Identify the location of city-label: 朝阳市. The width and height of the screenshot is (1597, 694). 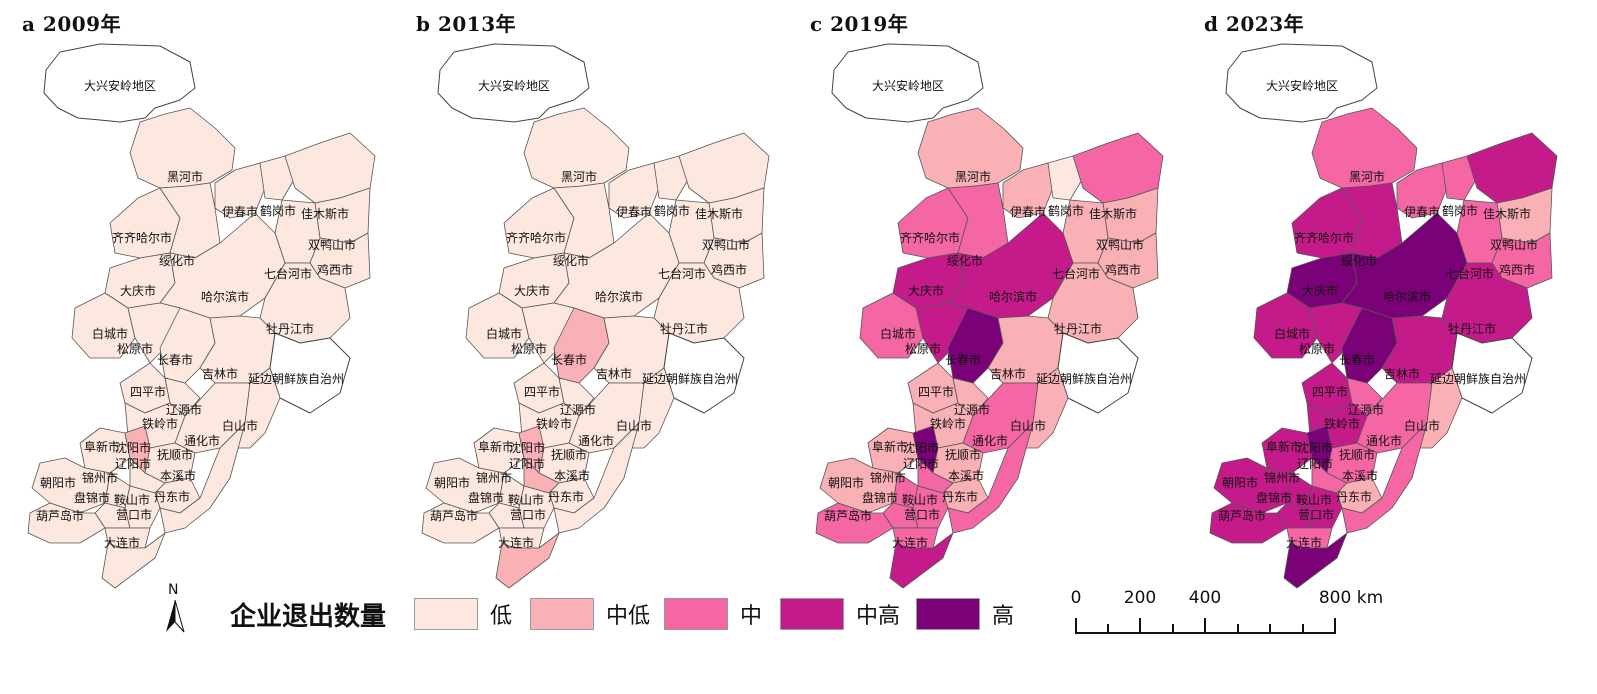
(1240, 482).